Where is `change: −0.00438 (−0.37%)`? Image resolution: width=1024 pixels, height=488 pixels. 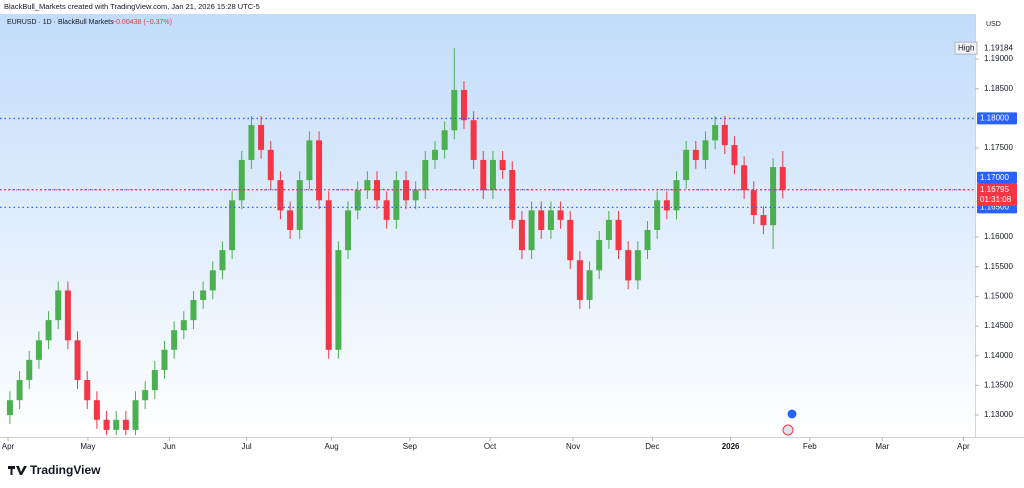
change: −0.00438 (−0.37%) is located at coordinates (142, 22).